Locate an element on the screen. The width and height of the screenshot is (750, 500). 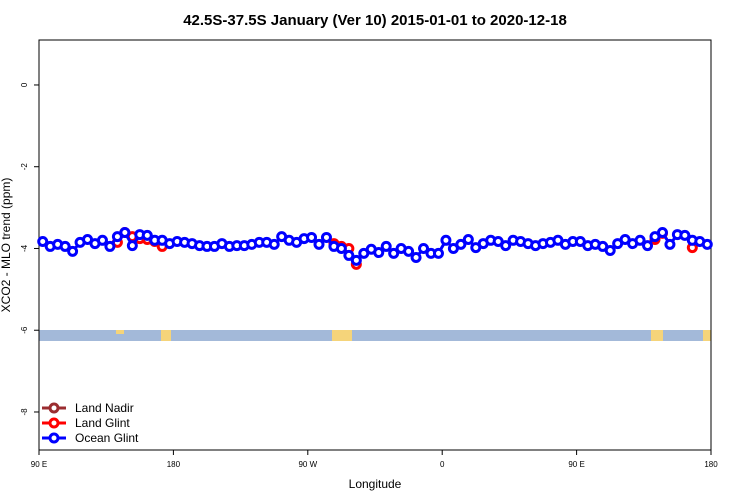
y-tick-label: -4 is located at coordinates (24, 248).